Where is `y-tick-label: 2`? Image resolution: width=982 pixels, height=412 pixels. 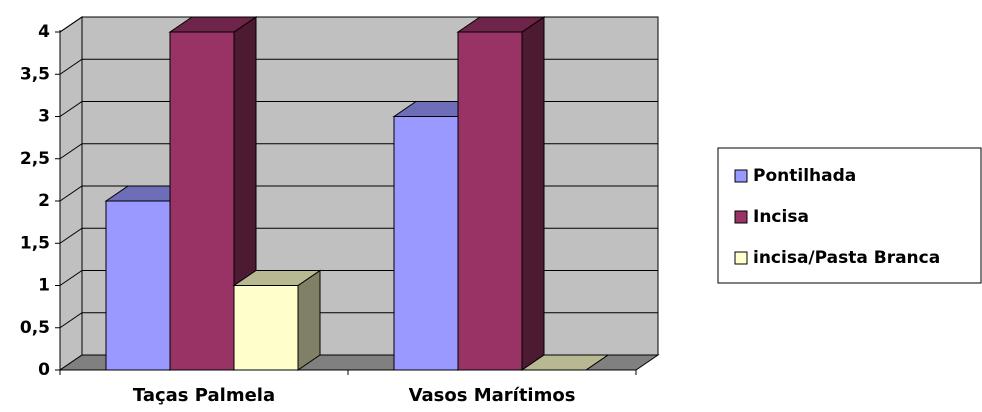 y-tick-label: 2 is located at coordinates (44, 201).